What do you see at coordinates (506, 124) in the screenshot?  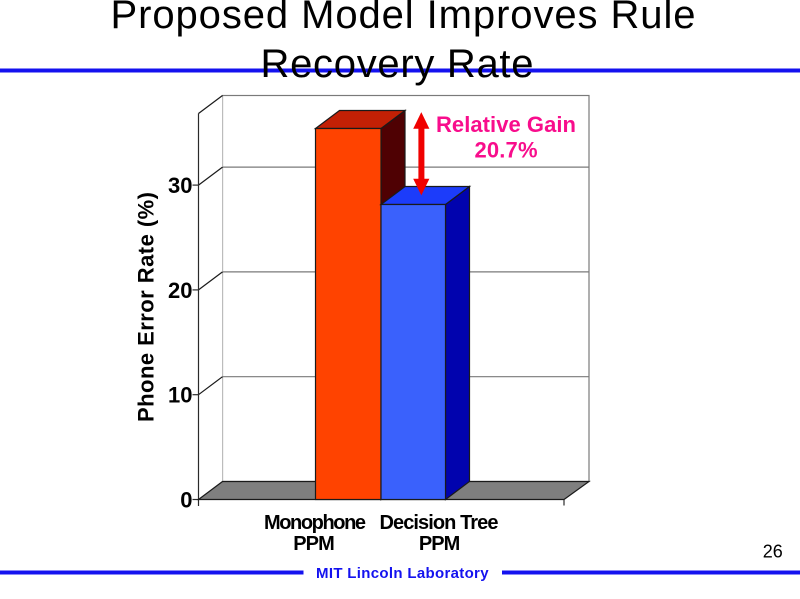 I see `svg-text: Relative Gain` at bounding box center [506, 124].